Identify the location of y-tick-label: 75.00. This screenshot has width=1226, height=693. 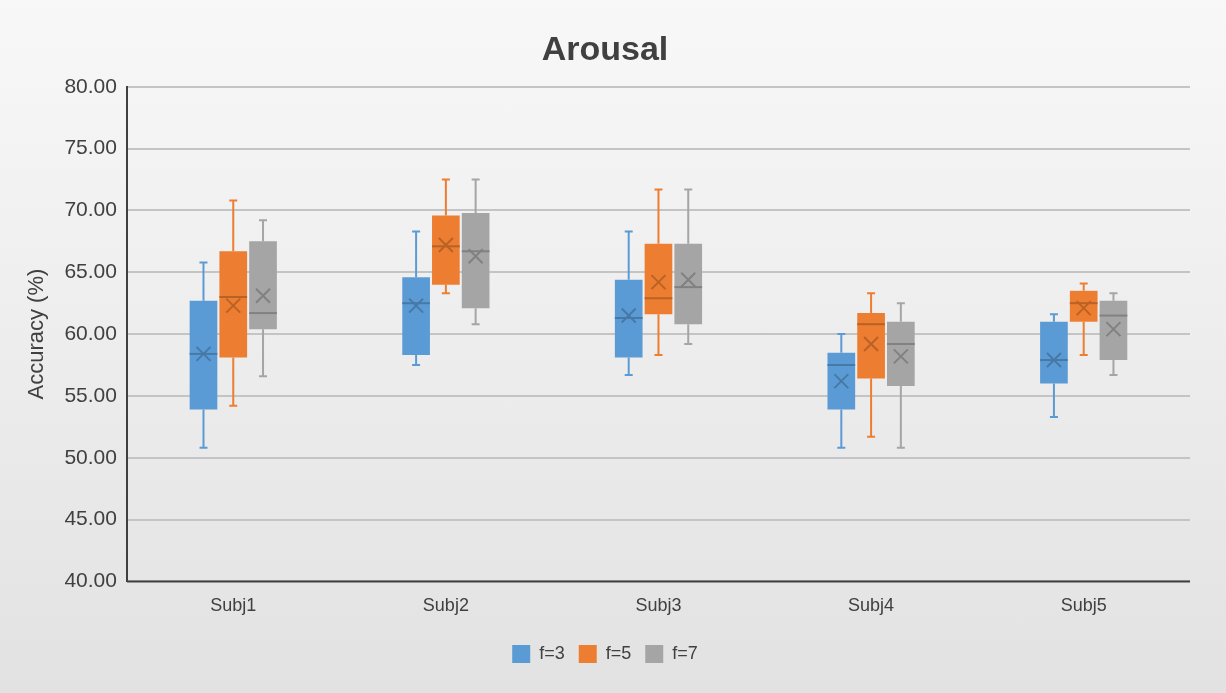
(90, 147).